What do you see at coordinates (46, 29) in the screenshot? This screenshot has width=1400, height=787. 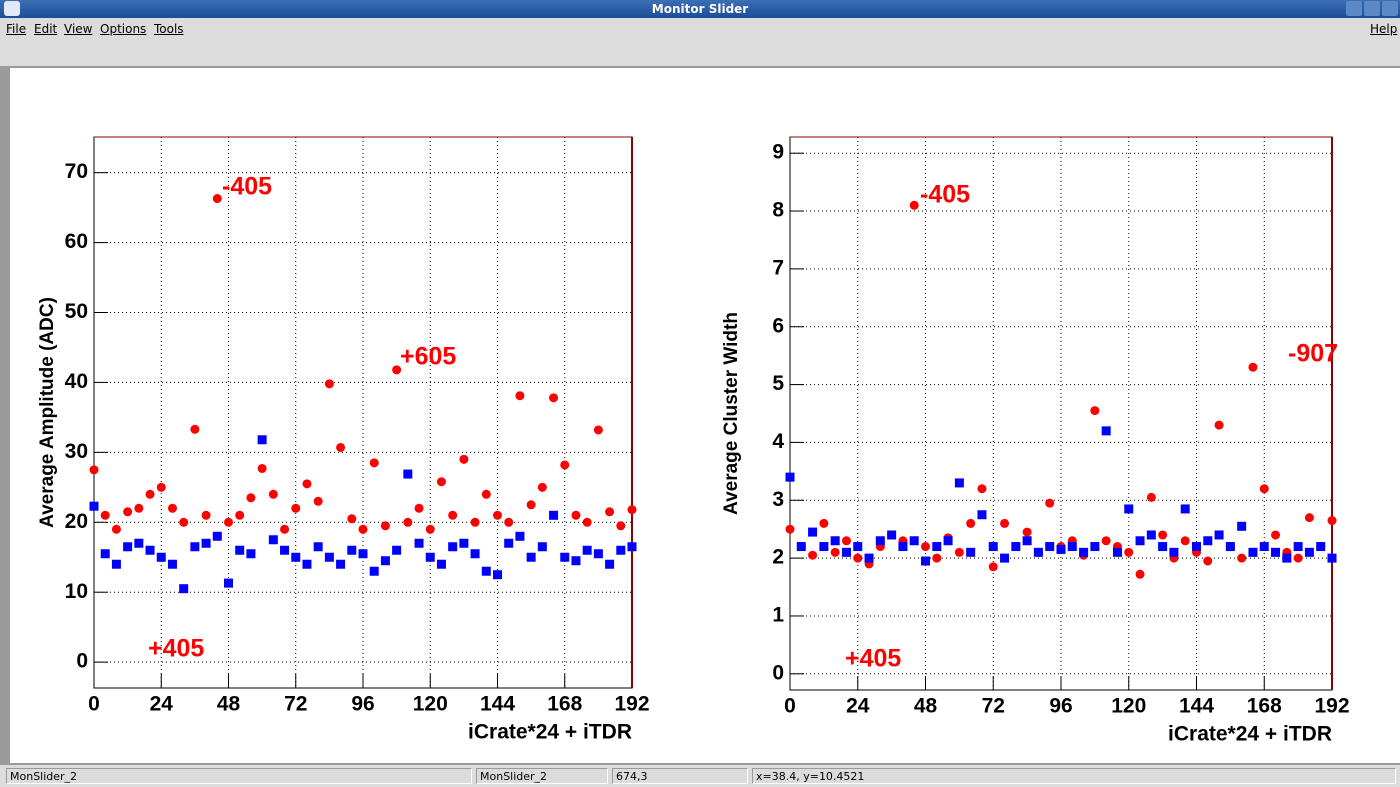 I see `menu-item: Edit` at bounding box center [46, 29].